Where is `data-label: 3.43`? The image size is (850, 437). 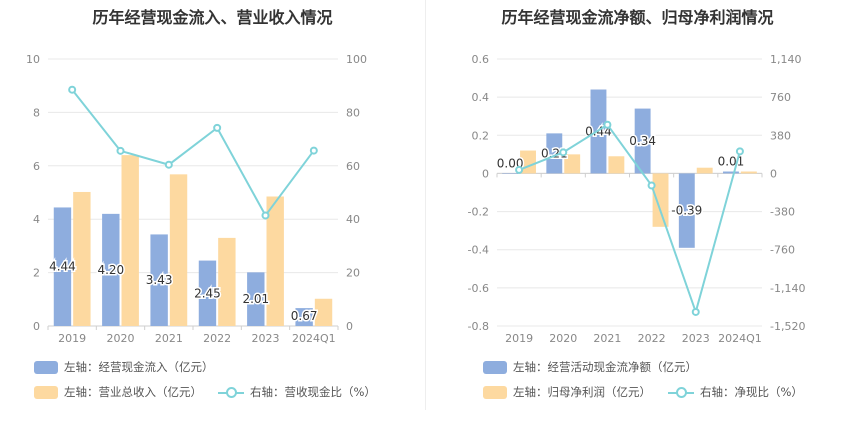
data-label: 3.43 is located at coordinates (159, 280).